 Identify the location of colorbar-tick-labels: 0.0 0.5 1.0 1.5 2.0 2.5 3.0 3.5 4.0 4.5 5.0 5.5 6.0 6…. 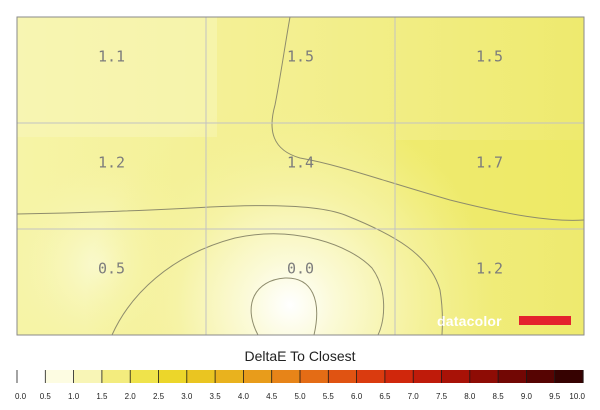
(300, 396).